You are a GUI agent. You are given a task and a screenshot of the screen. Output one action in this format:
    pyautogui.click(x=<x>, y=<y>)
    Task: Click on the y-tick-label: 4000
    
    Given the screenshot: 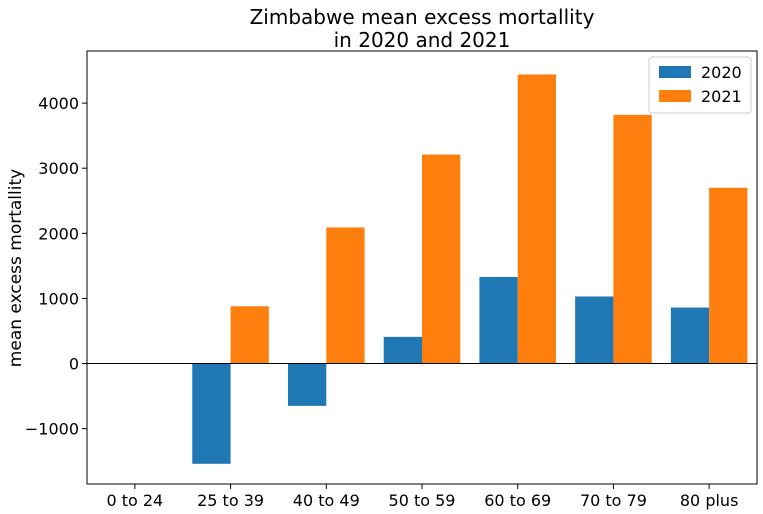 What is the action you would take?
    pyautogui.click(x=58, y=103)
    